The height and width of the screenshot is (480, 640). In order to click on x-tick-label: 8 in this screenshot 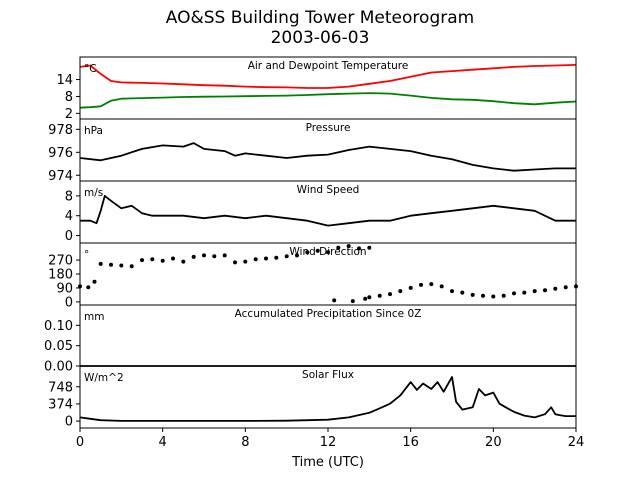, I will do `click(245, 442)`.